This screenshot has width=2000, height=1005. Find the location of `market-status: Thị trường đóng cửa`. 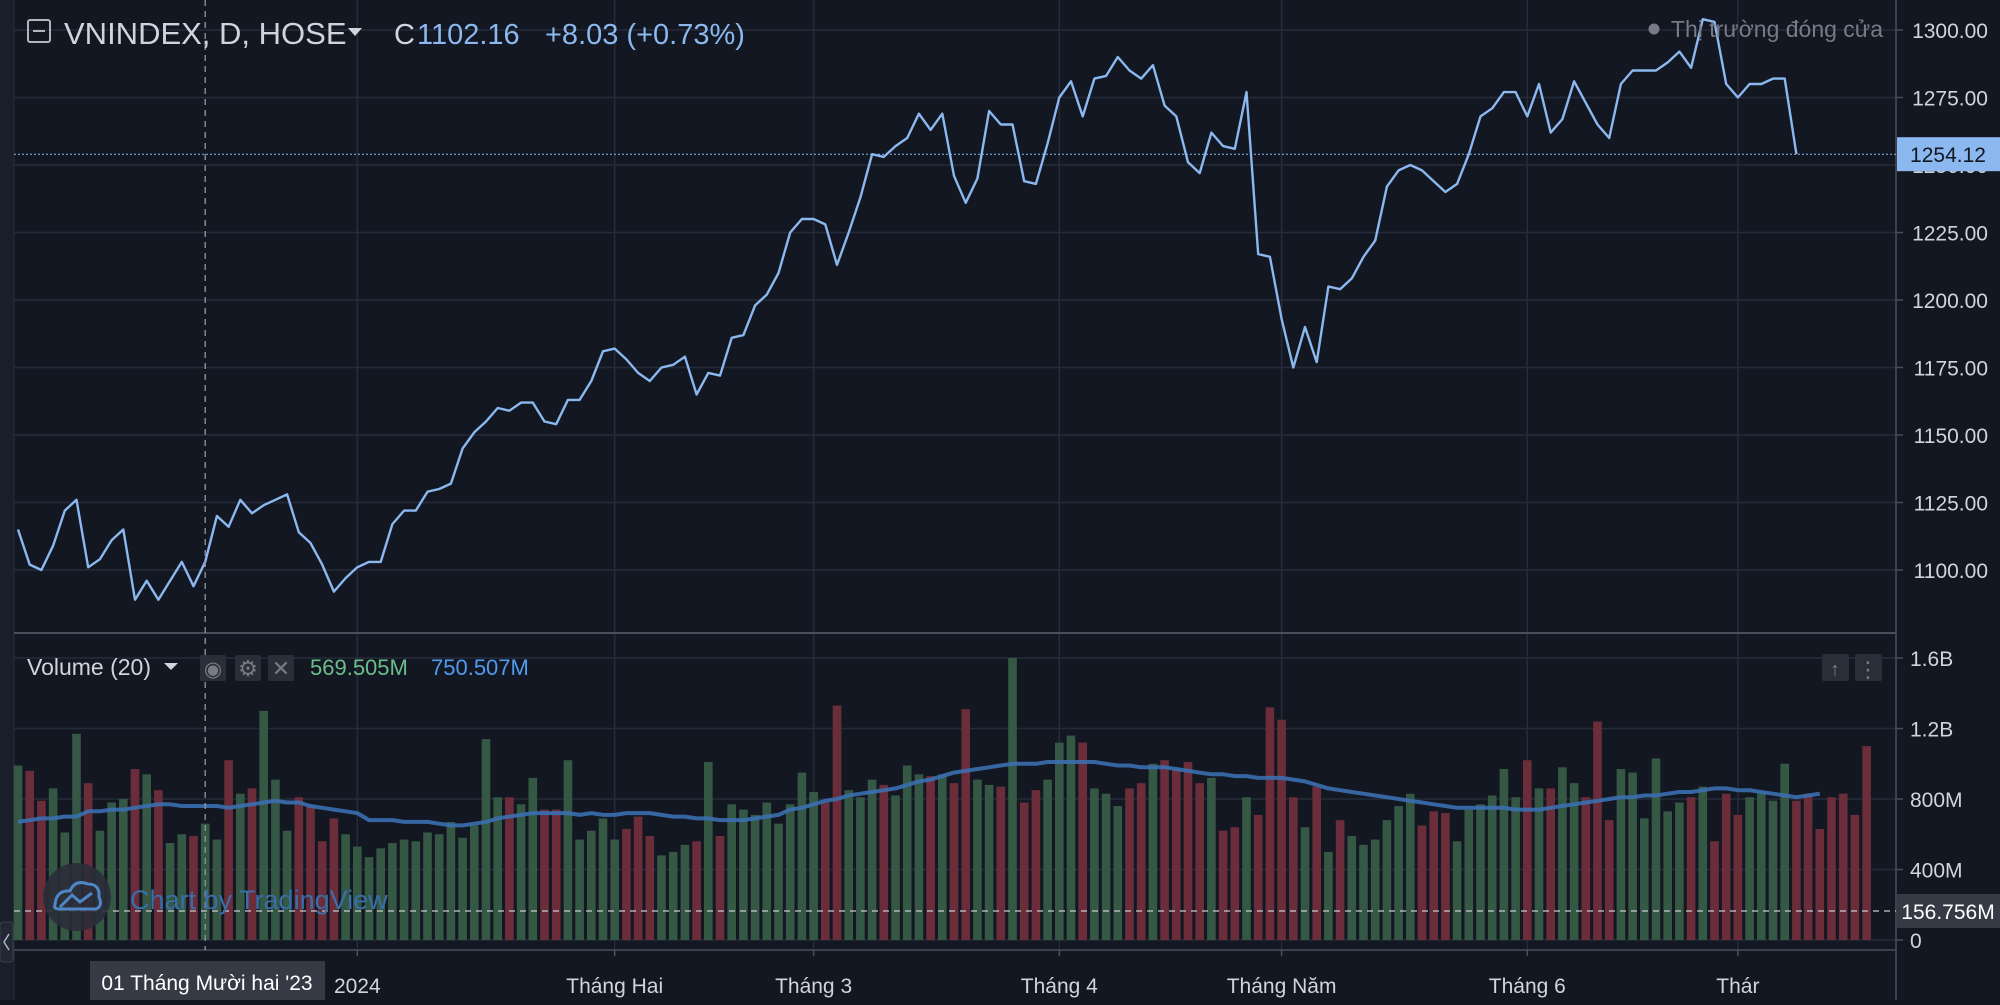

market-status: Thị trường đóng cửa is located at coordinates (1777, 29).